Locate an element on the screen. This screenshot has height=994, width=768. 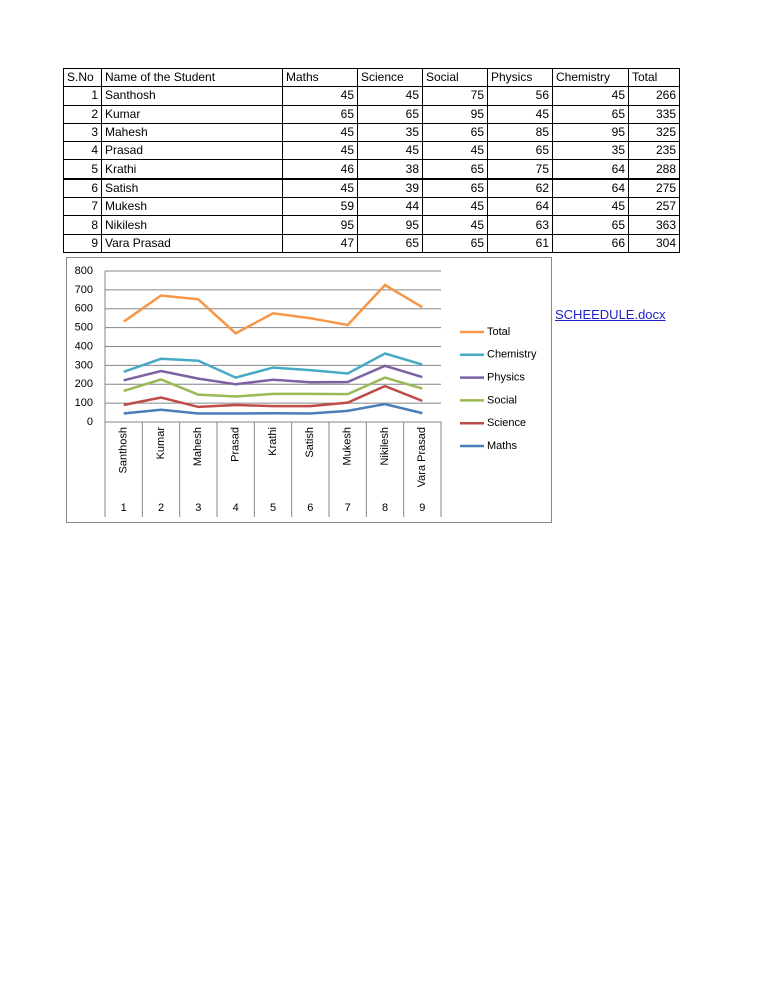
legend-label: Total is located at coordinates (498, 332).